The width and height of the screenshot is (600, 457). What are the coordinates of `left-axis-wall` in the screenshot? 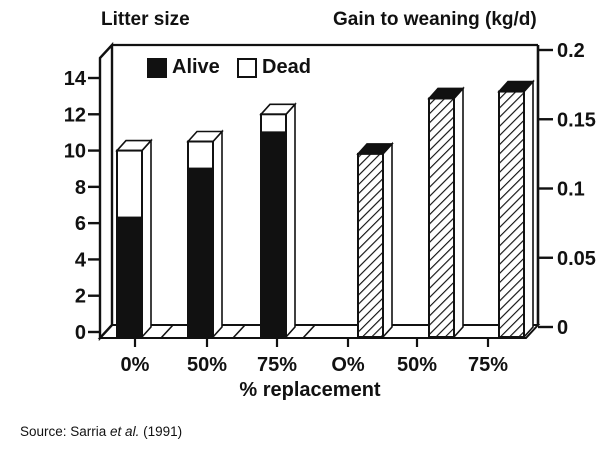 It's located at (106, 191).